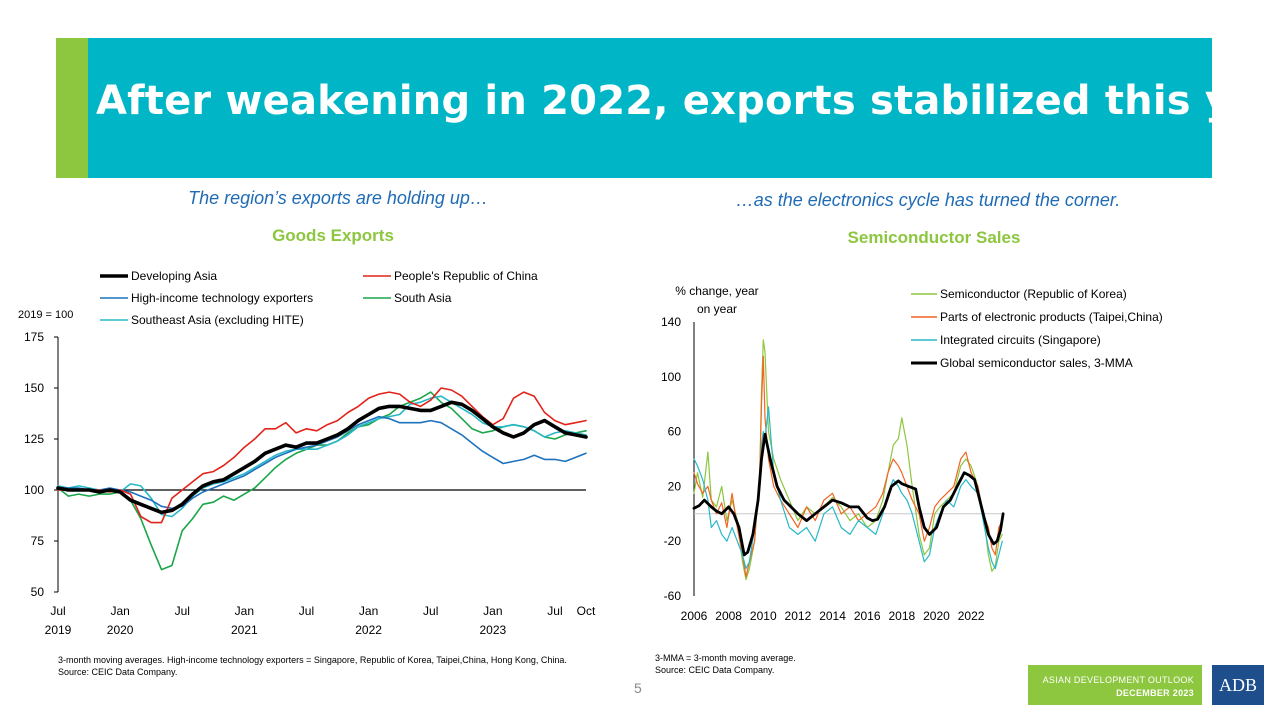 The image size is (1280, 720). Describe the element at coordinates (675, 432) in the screenshot. I see `y-tick-label: 60` at that location.